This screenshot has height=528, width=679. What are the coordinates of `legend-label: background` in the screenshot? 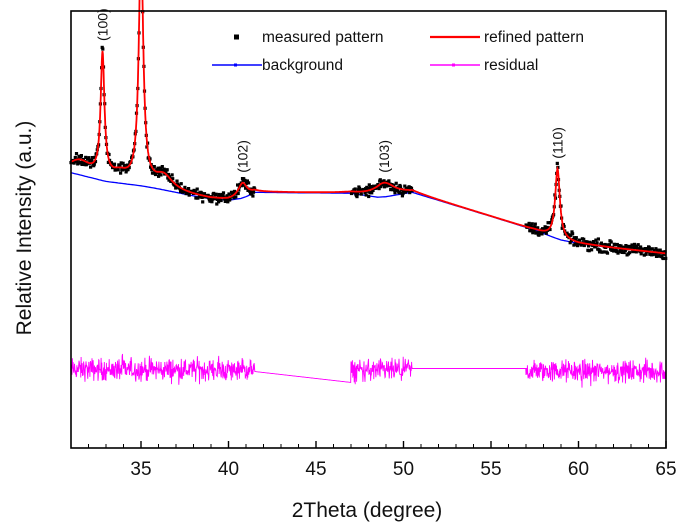 It's located at (302, 65).